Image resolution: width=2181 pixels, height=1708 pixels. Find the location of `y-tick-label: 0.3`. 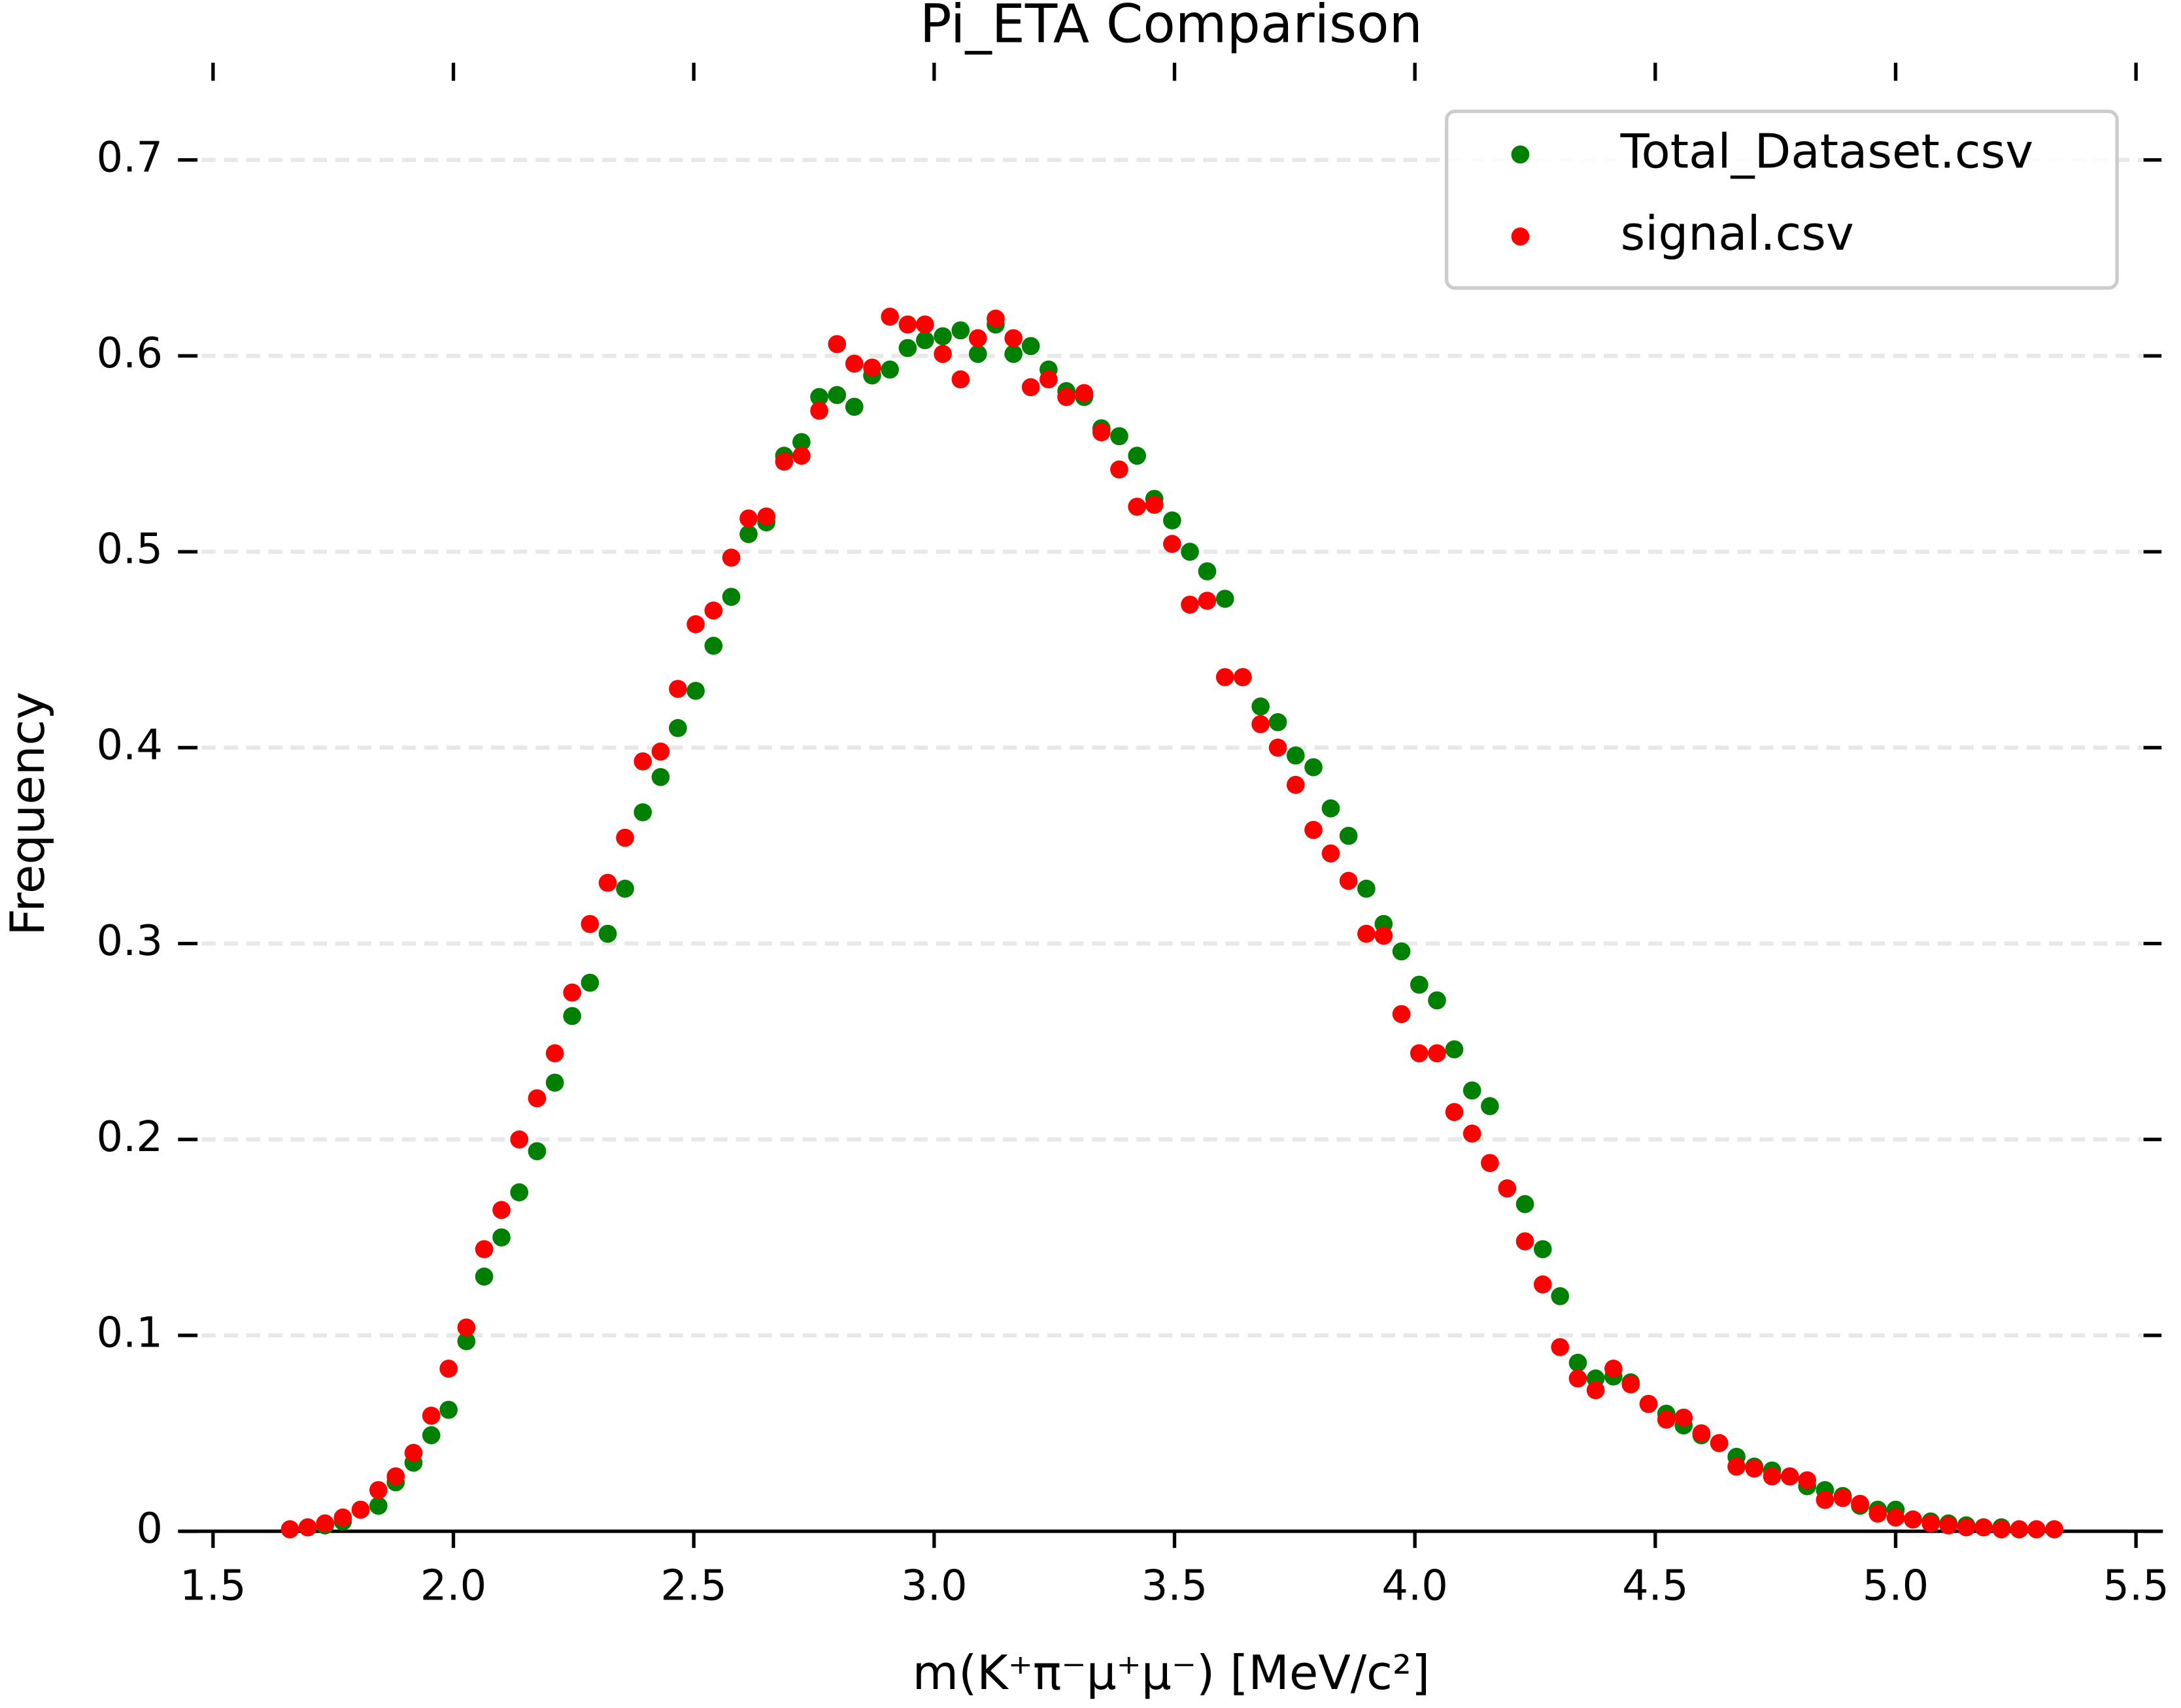

y-tick-label: 0.3 is located at coordinates (129, 941).